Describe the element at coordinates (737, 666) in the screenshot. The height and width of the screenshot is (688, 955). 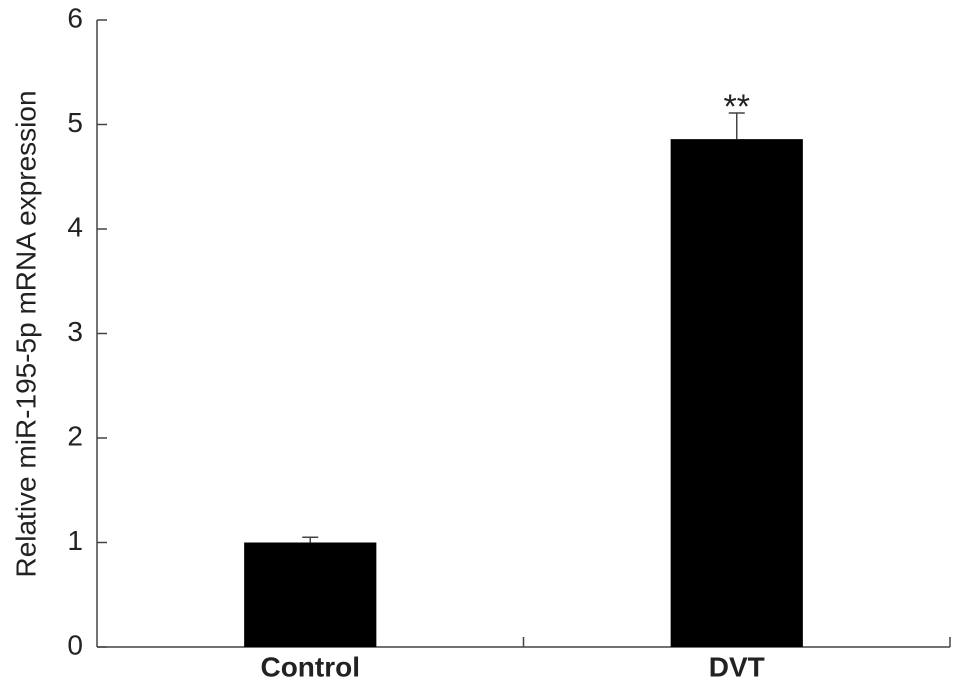
I see `x-tick-label: DVT` at that location.